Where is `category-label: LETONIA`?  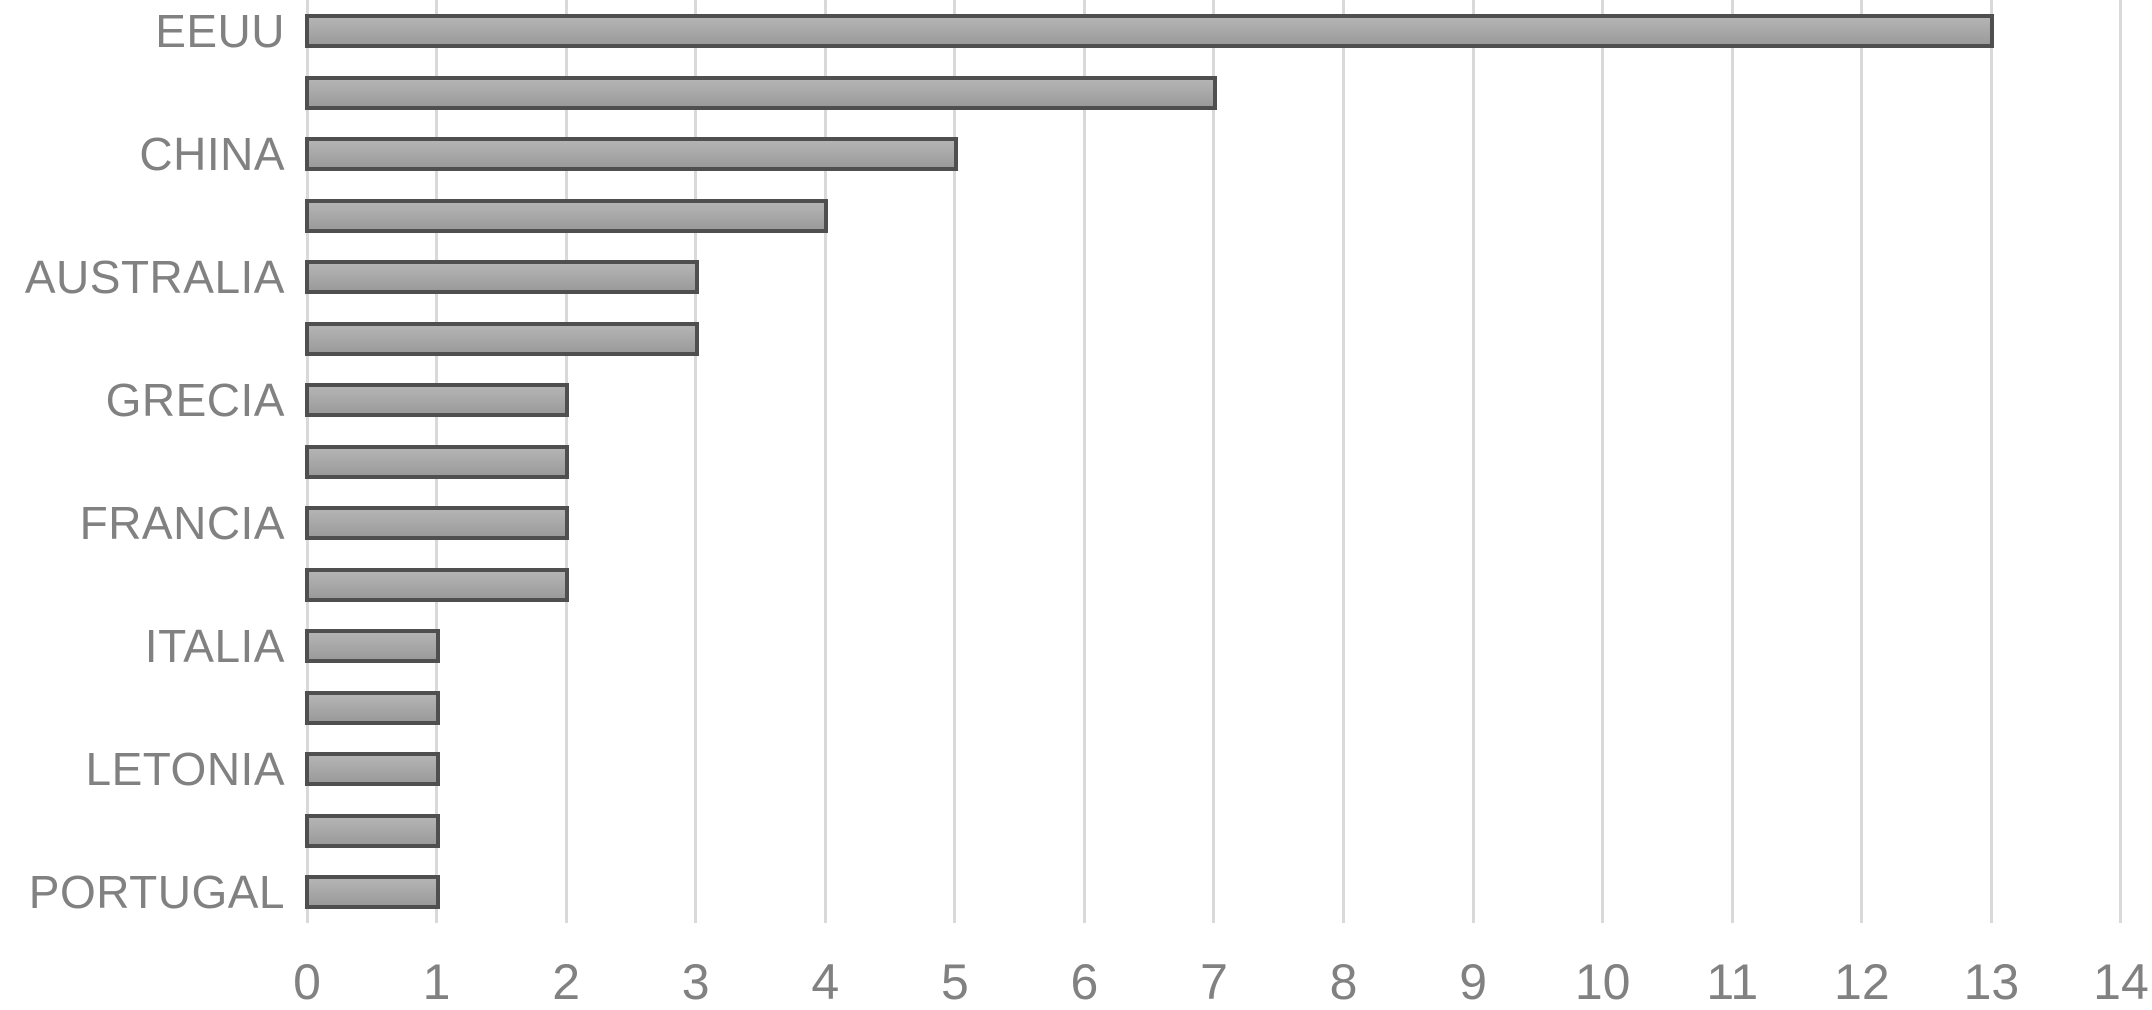 category-label: LETONIA is located at coordinates (185, 769).